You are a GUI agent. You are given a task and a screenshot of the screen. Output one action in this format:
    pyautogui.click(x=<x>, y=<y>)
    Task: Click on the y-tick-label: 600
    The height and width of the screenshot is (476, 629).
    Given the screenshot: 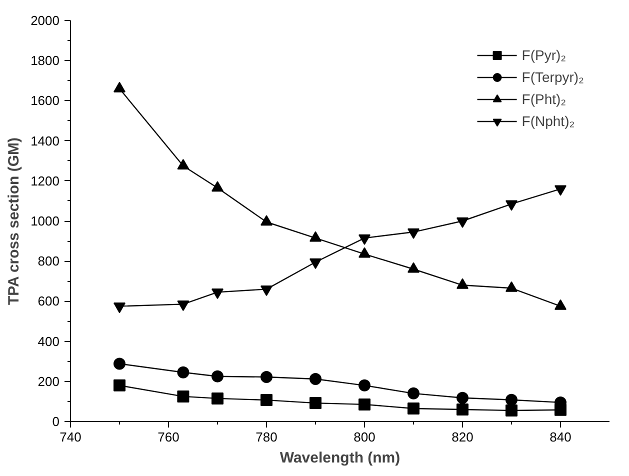 What is the action you would take?
    pyautogui.click(x=49, y=301)
    